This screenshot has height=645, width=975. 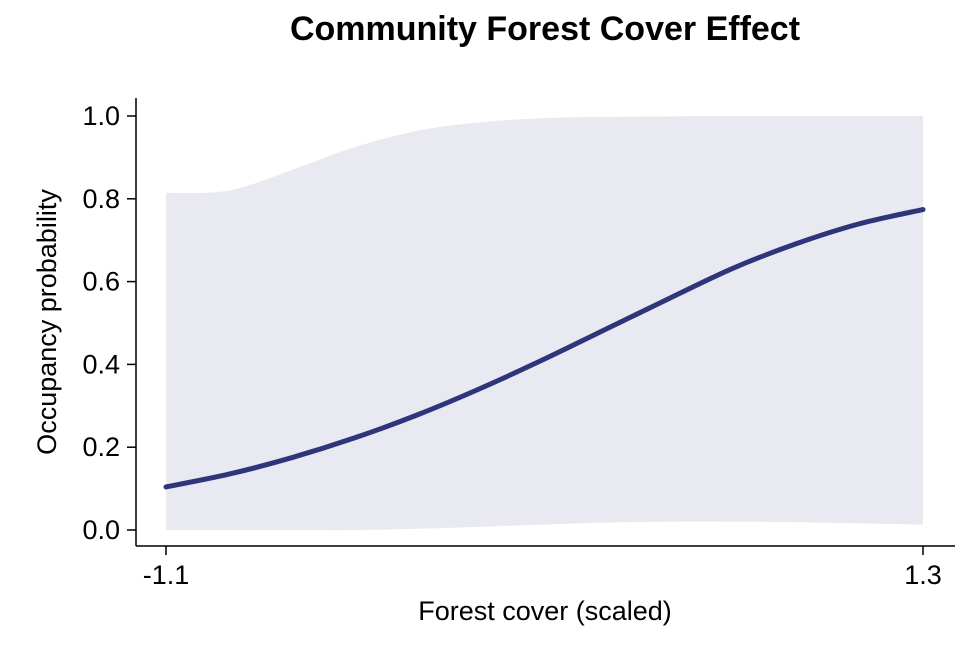 What do you see at coordinates (545, 29) in the screenshot?
I see `chart-title: Community Forest Cover Effect` at bounding box center [545, 29].